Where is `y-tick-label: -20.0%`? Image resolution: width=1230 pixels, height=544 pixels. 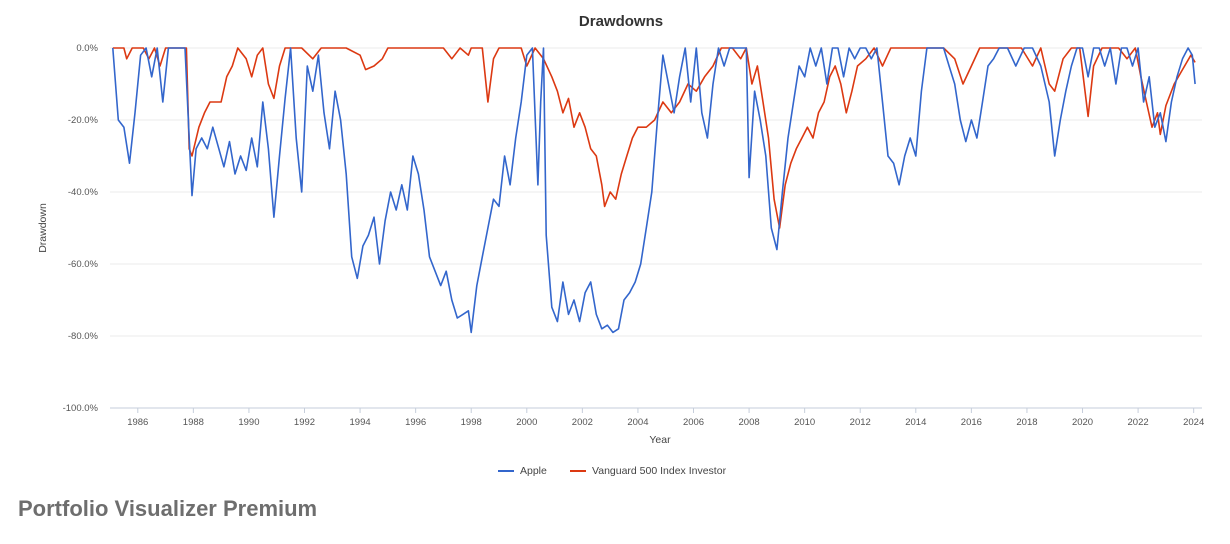
y-tick-label: -20.0% is located at coordinates (83, 120).